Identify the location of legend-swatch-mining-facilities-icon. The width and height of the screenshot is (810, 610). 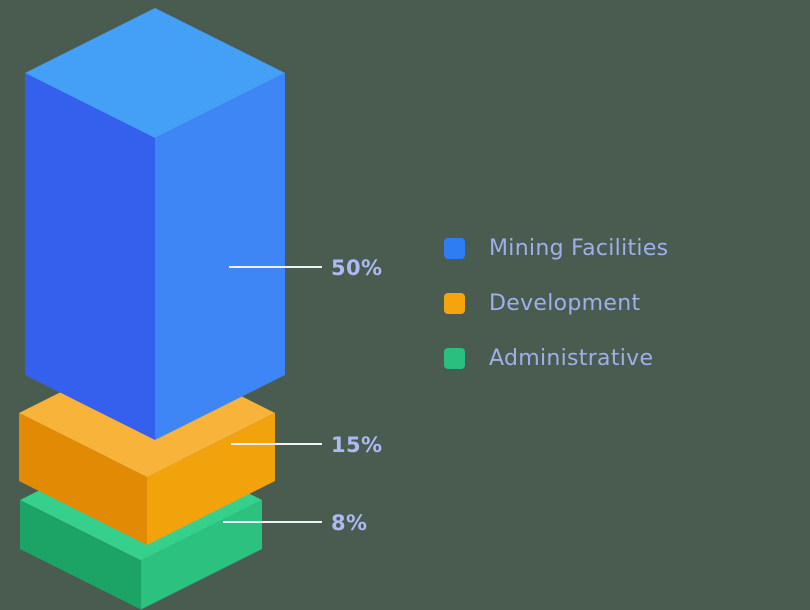
(454, 248).